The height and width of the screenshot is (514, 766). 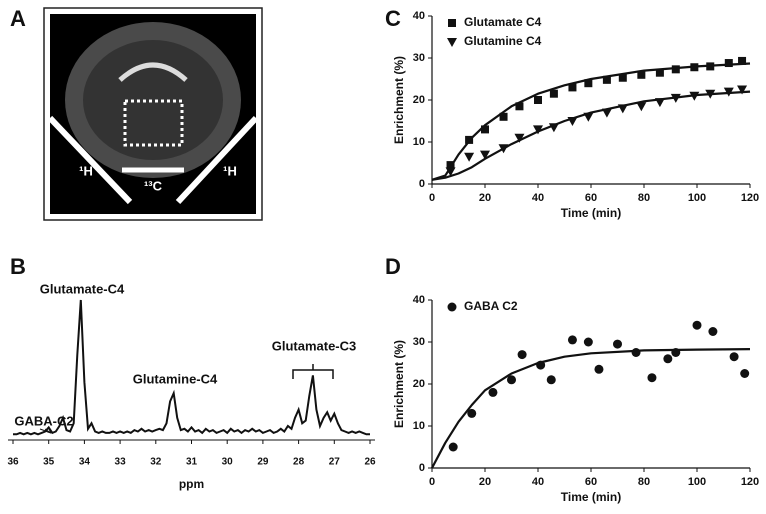 I want to click on image-panel: A ¹H ¹³C ¹H, so click(x=136, y=113).